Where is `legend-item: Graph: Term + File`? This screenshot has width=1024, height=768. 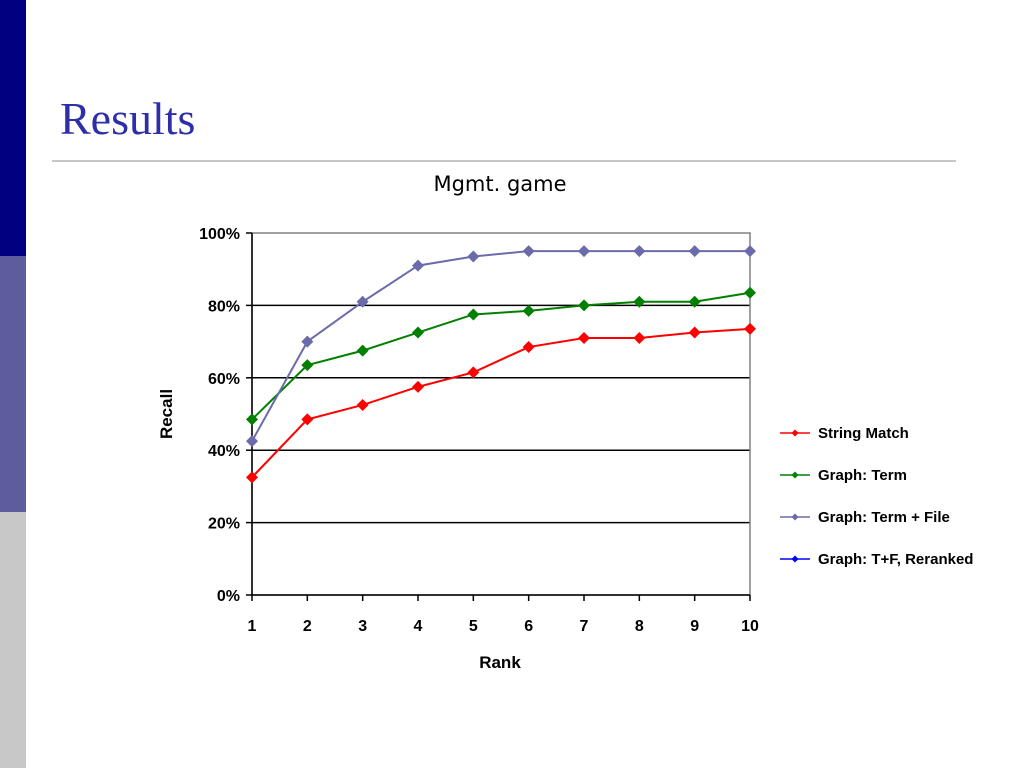 legend-item: Graph: Term + File is located at coordinates (865, 517).